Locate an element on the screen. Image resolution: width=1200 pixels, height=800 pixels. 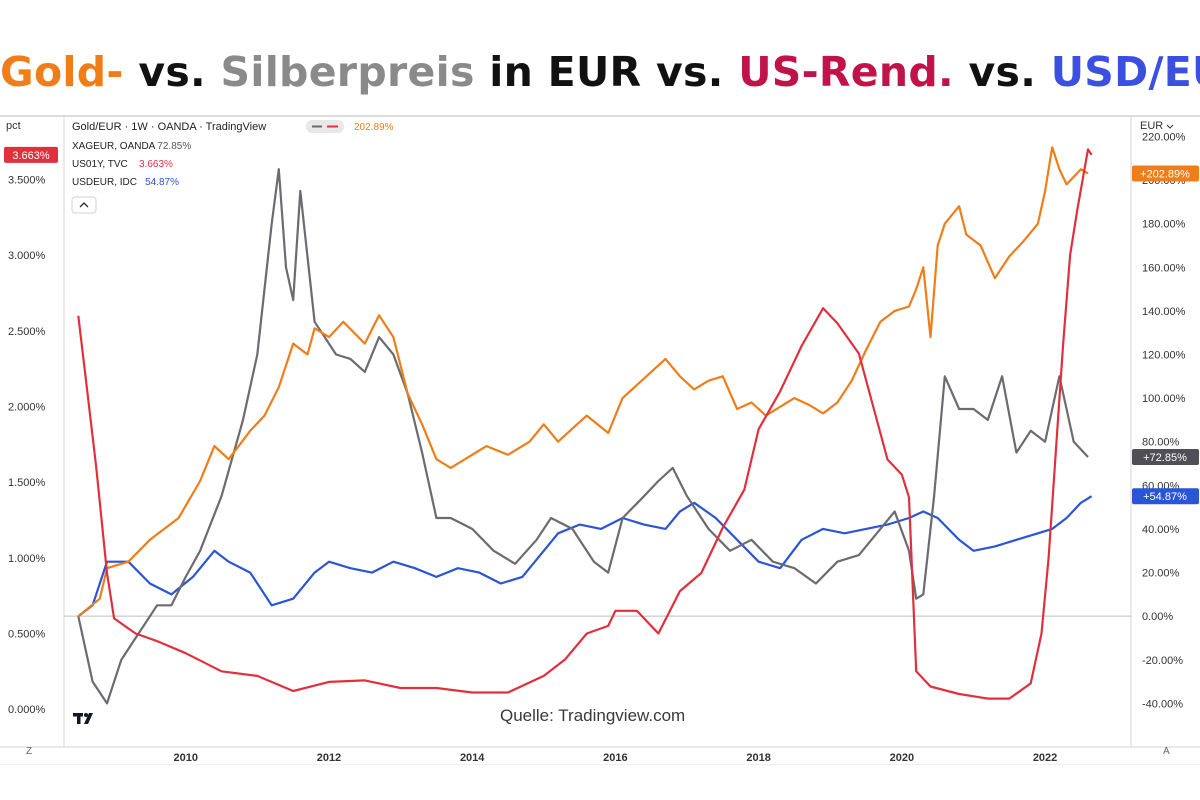
legend-main-value: 202.89% is located at coordinates (374, 127).